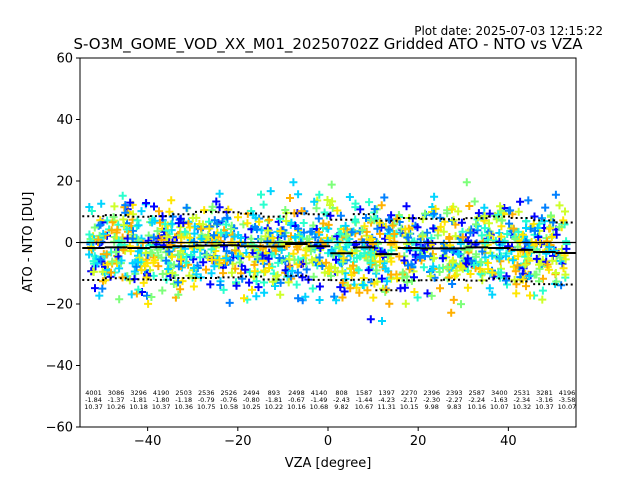  I want to click on bin-mean-label: -2.24, so click(476, 400).